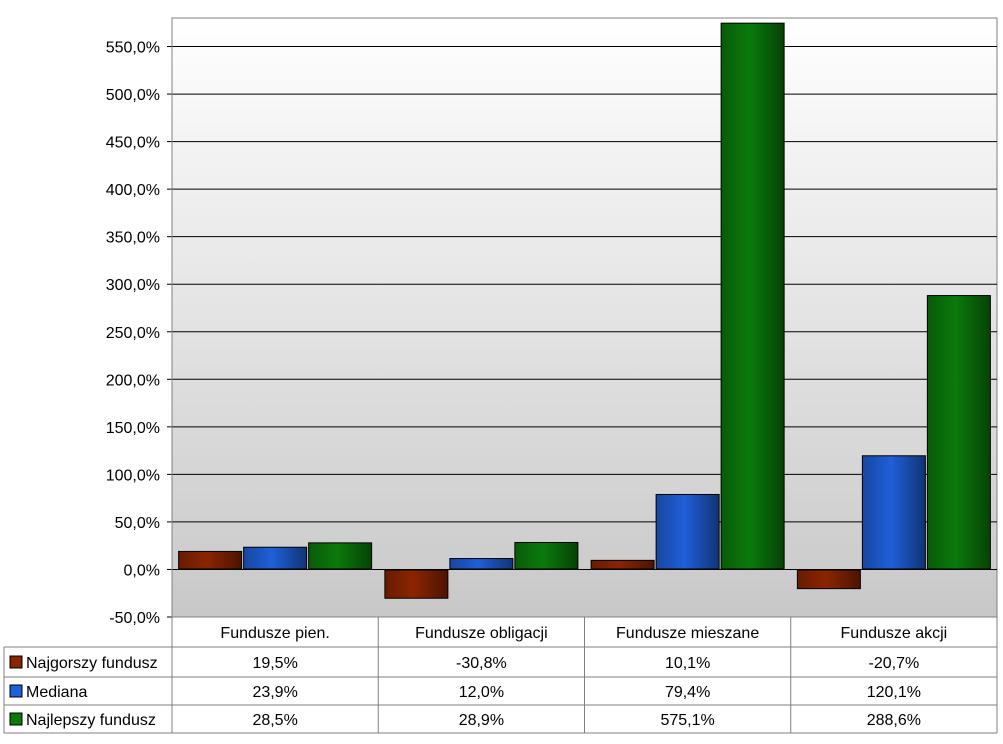  What do you see at coordinates (274, 633) in the screenshot?
I see `category-label: Fundusze pien.` at bounding box center [274, 633].